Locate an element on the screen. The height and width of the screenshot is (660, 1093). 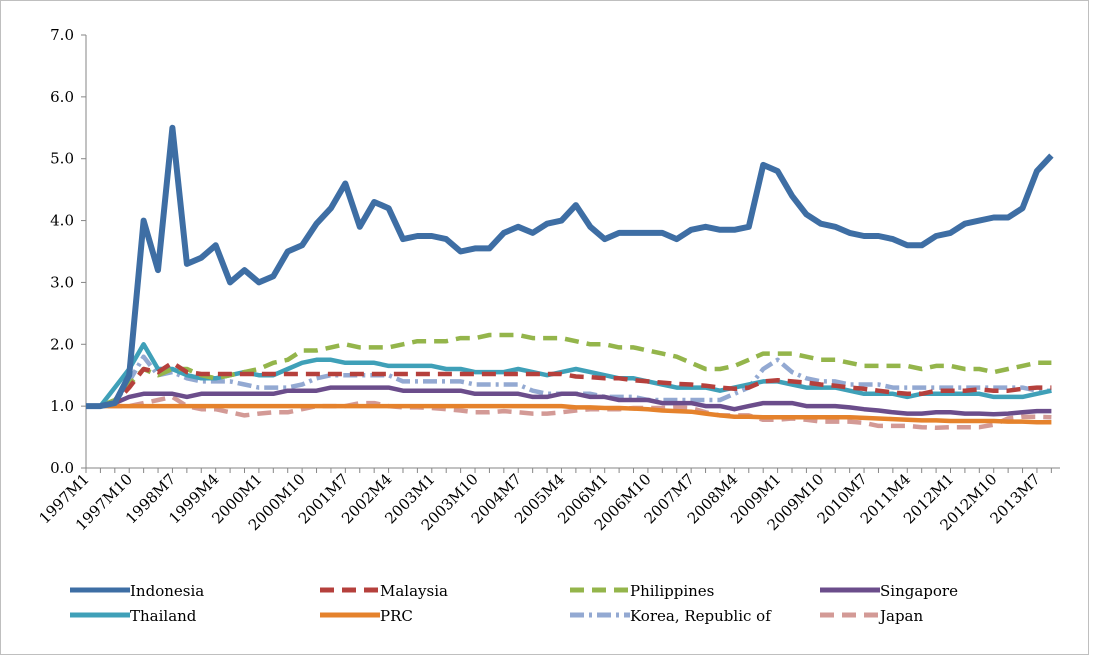
y-tick-label: 5.0 is located at coordinates (62, 159).